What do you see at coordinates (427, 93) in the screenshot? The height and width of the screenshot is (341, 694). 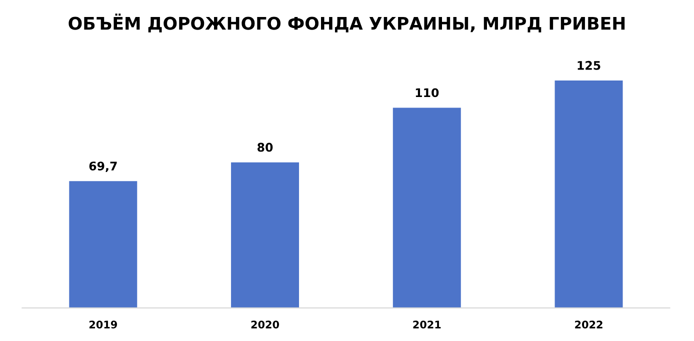 I see `data-label: 110` at bounding box center [427, 93].